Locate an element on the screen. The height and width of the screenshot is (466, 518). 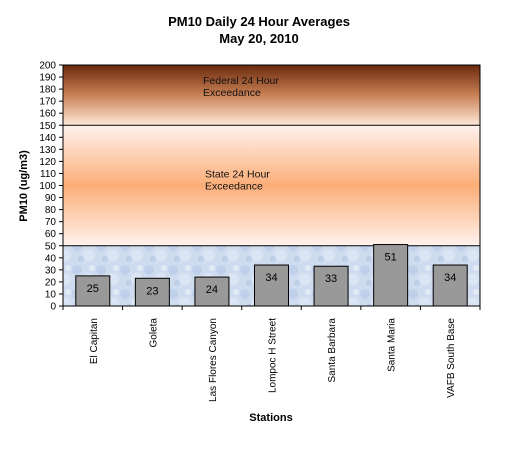
y-tick-label: 160 is located at coordinates (47, 114).